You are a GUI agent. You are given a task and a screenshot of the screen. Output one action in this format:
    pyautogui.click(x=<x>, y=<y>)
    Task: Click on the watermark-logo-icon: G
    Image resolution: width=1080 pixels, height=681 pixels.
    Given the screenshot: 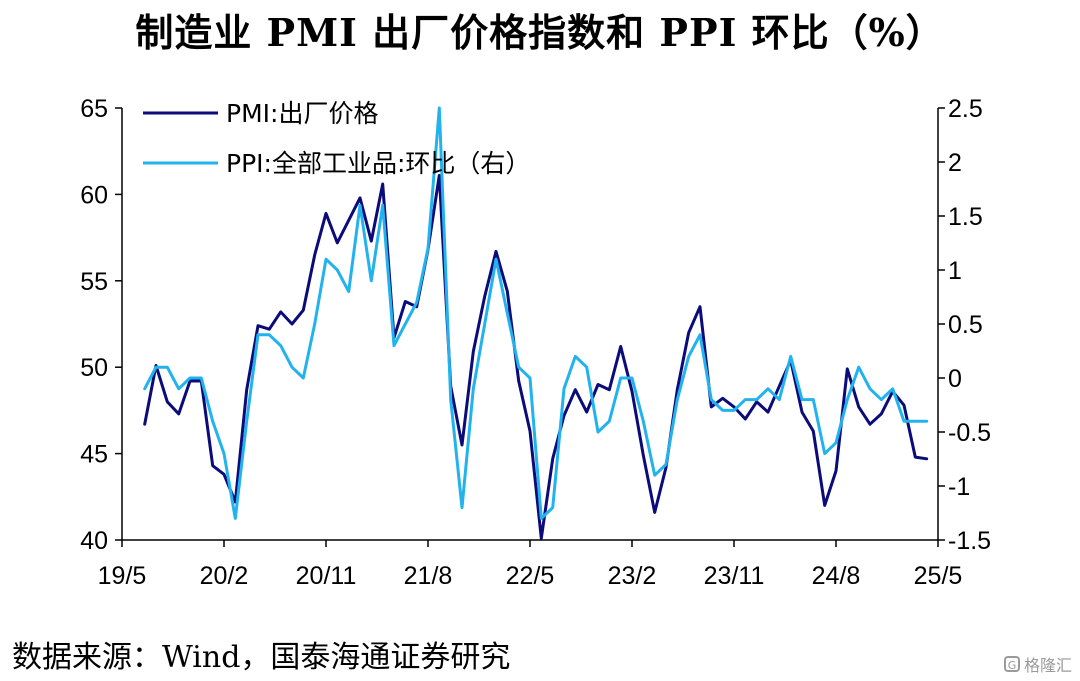 What is the action you would take?
    pyautogui.click(x=1011, y=664)
    